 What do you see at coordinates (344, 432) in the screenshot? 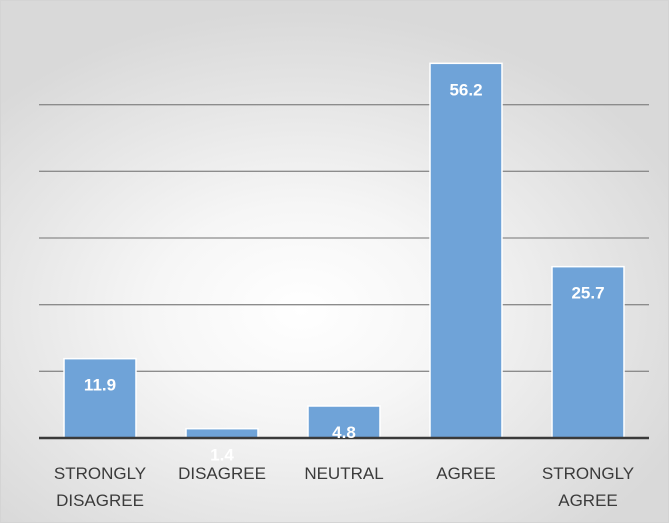
I see `data-label-2: 4.8` at bounding box center [344, 432].